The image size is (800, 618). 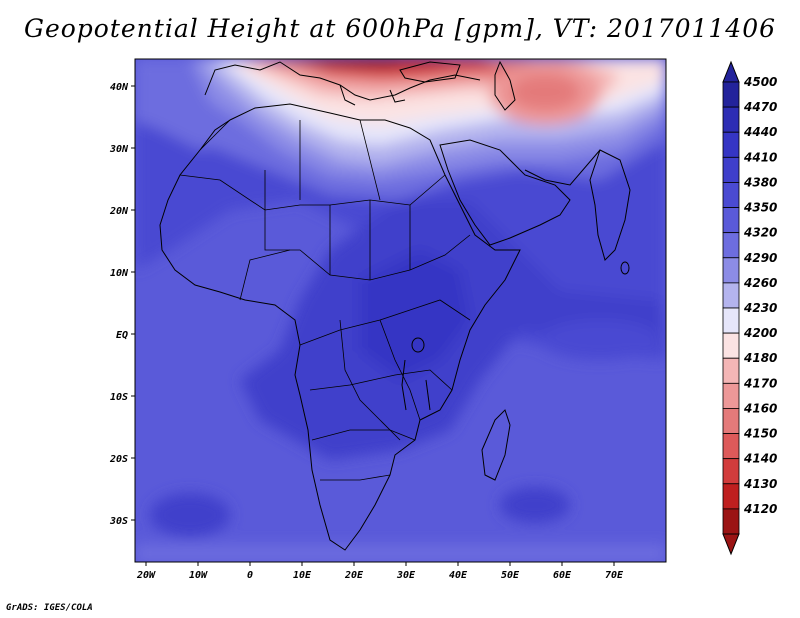 I want to click on colorbar-label: 4380, so click(x=760, y=182).